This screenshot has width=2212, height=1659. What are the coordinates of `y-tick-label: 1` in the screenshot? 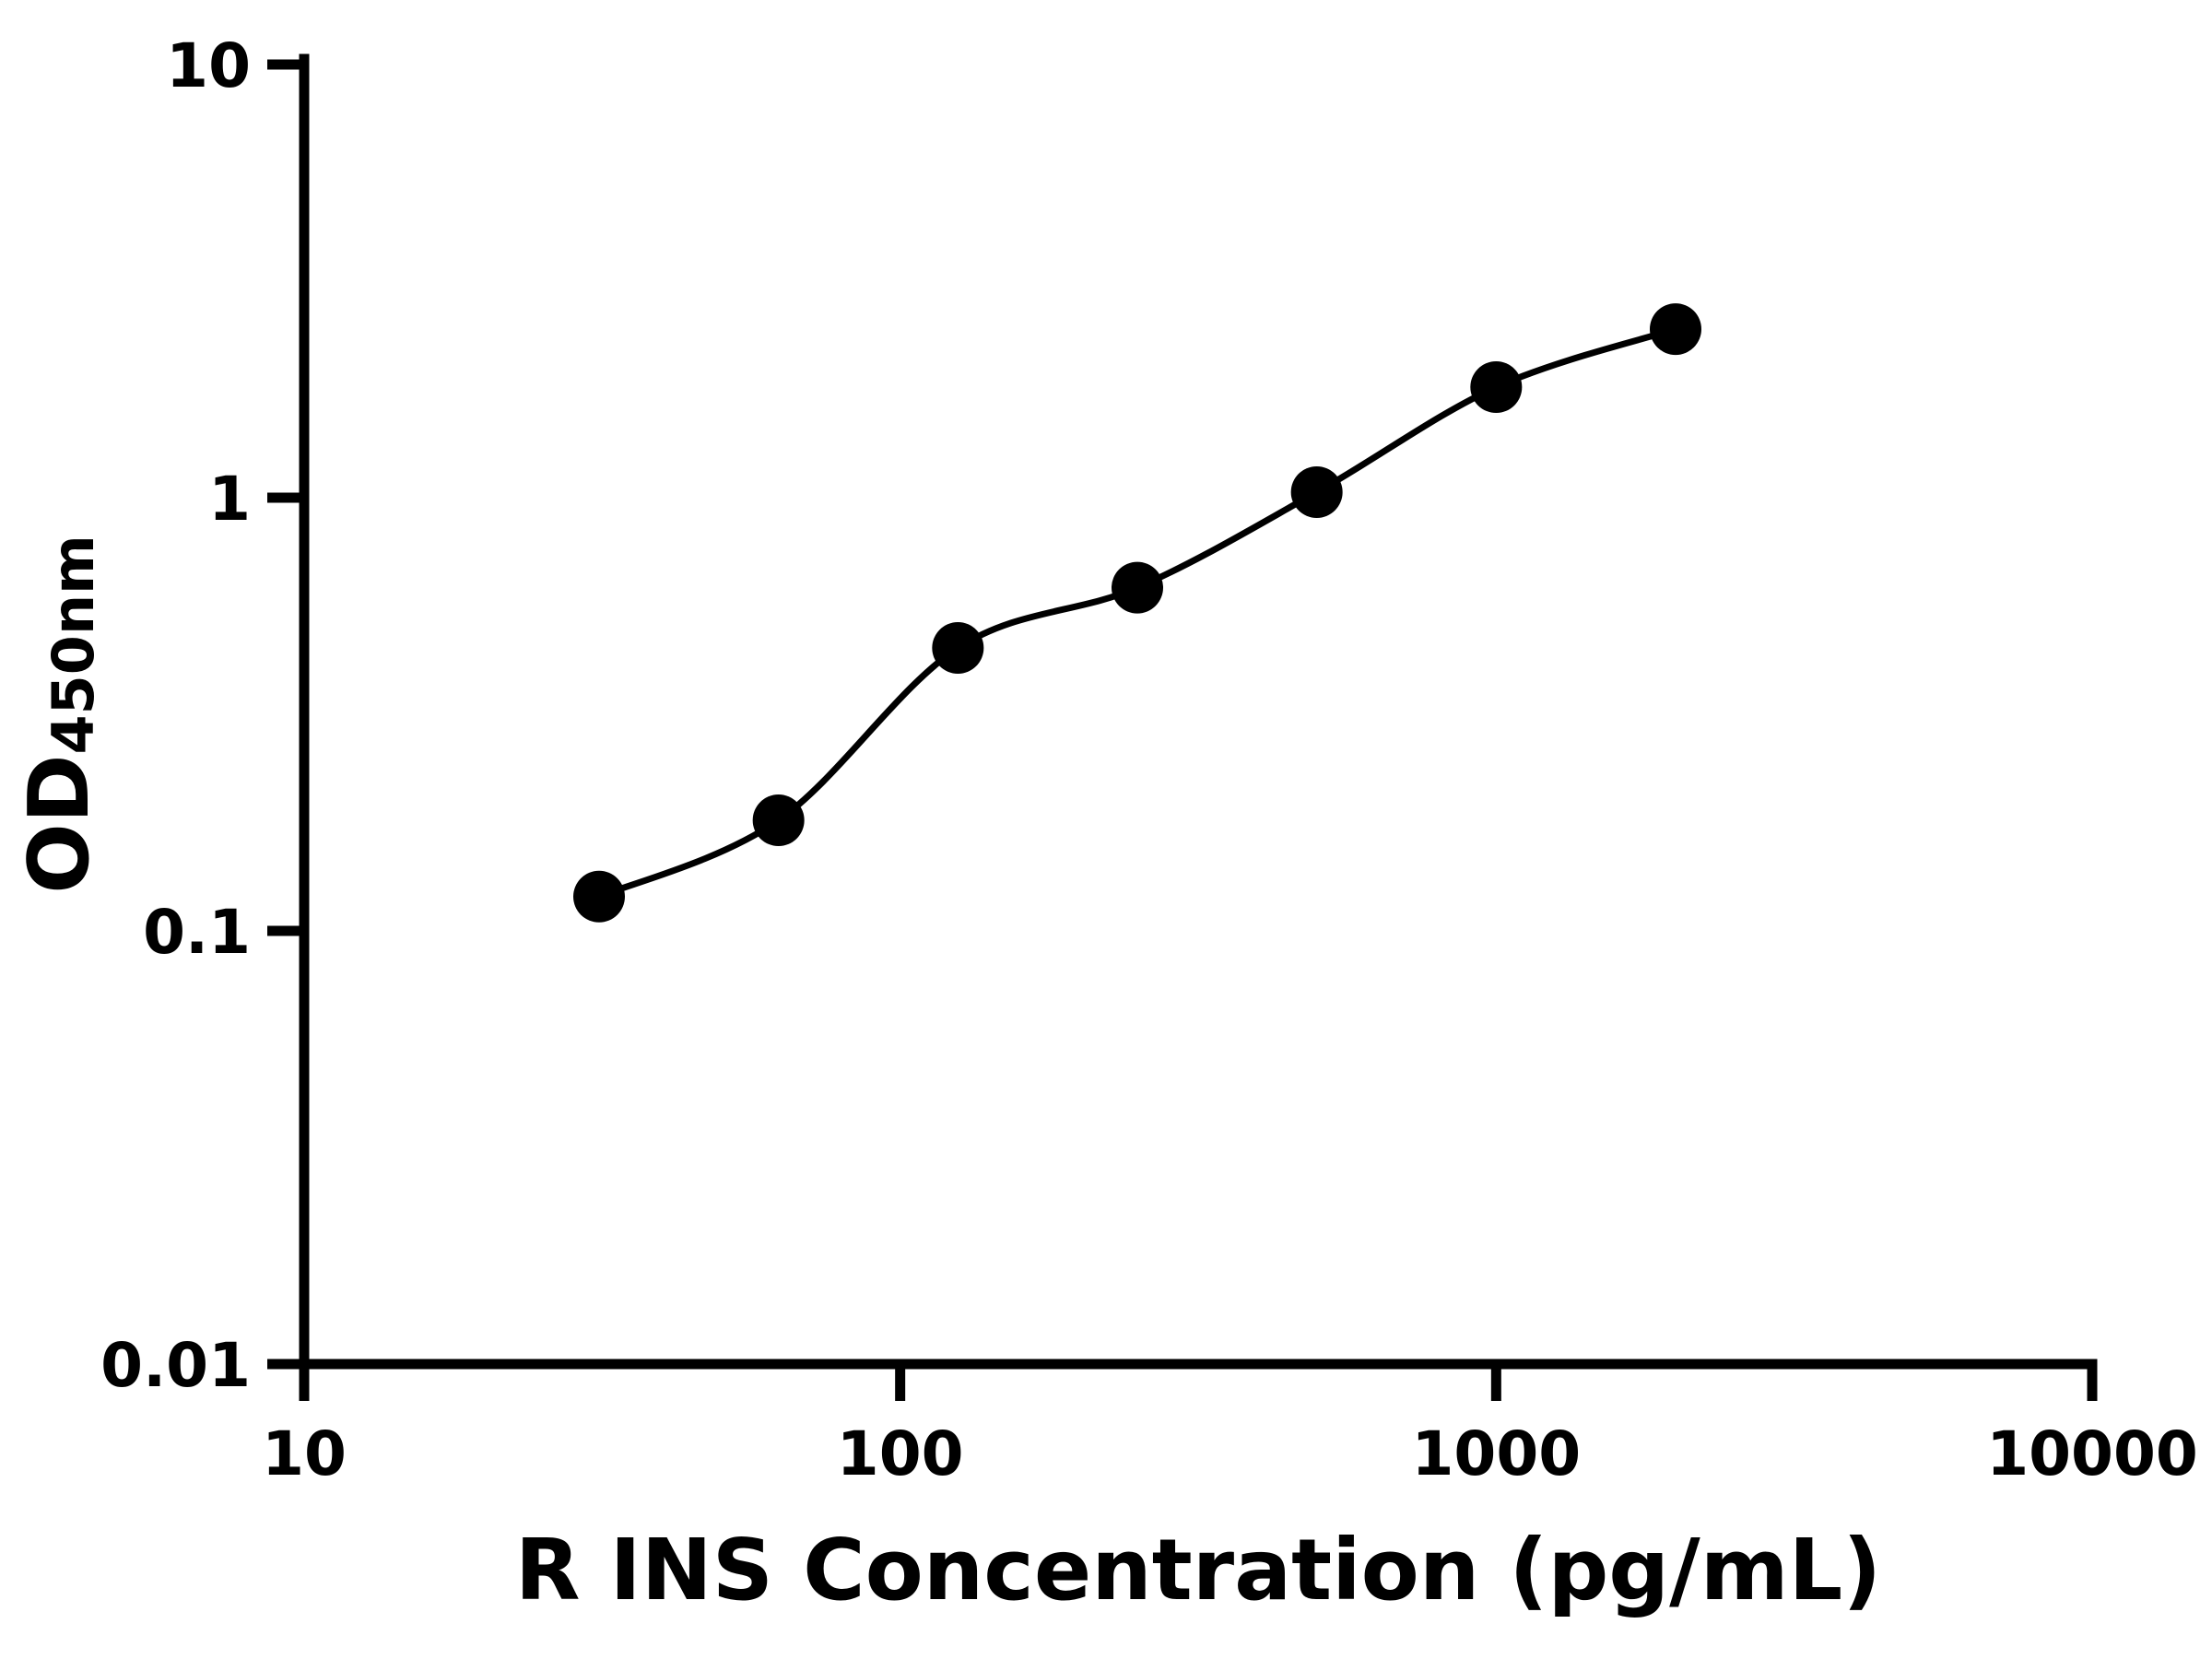 It's located at (229, 499).